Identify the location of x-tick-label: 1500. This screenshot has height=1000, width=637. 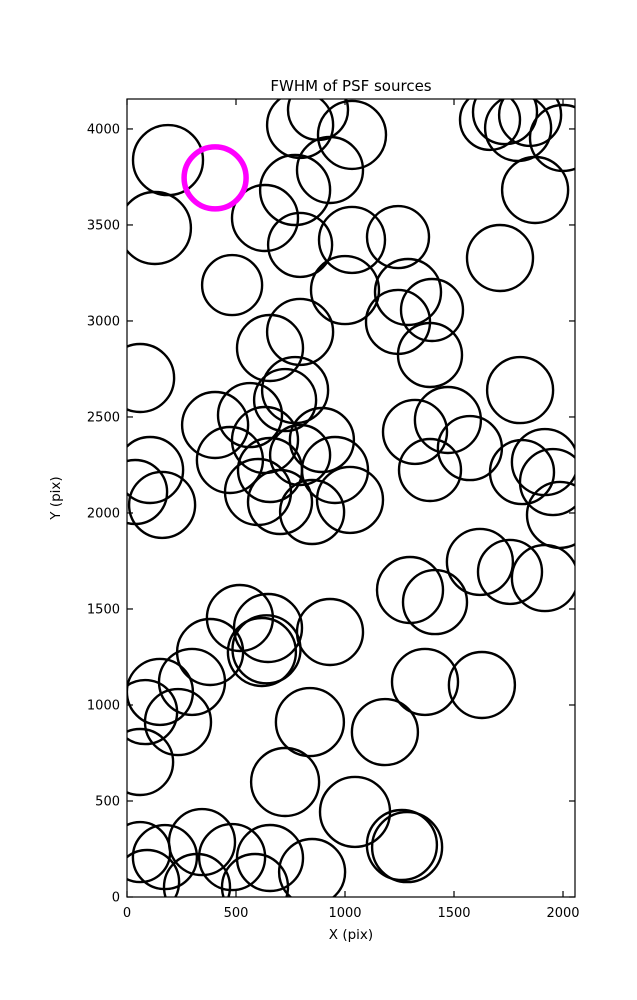
(453, 913).